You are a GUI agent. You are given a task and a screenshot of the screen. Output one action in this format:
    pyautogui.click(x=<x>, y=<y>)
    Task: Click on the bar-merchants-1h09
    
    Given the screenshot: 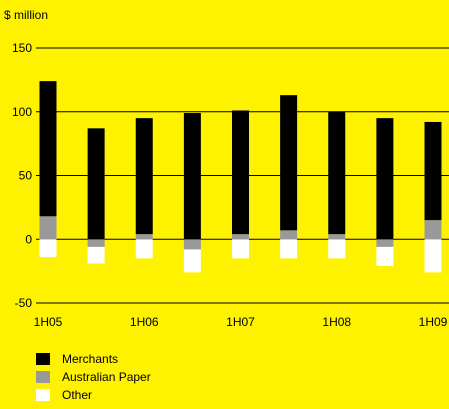 What is the action you would take?
    pyautogui.click(x=433, y=171)
    